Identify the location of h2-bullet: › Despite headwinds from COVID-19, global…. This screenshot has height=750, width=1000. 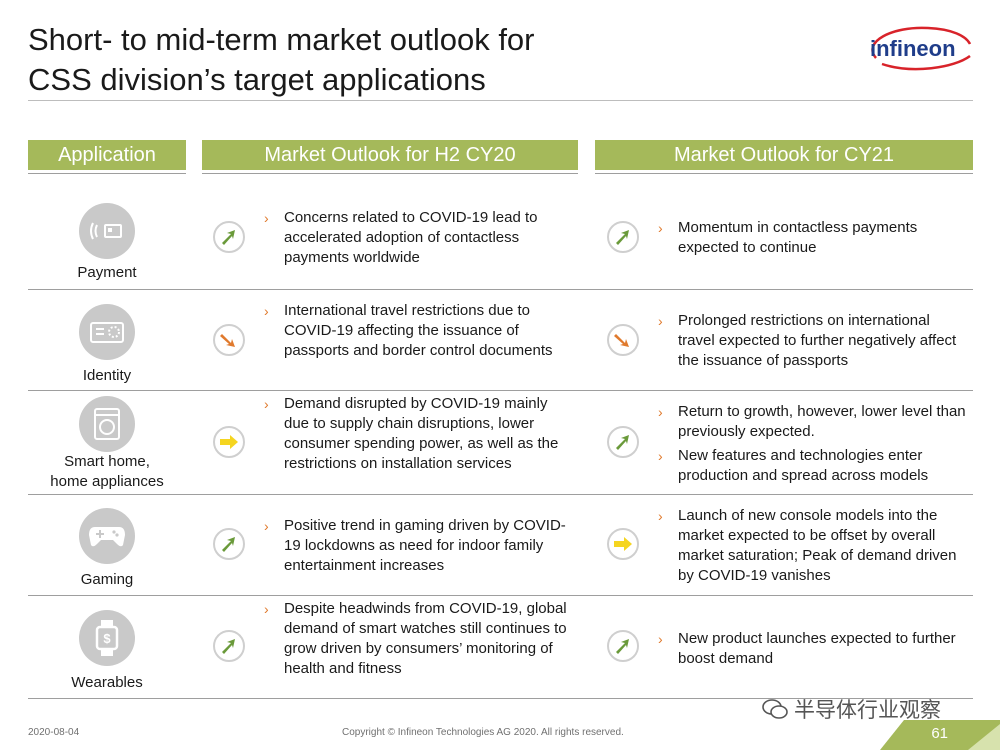
(415, 638).